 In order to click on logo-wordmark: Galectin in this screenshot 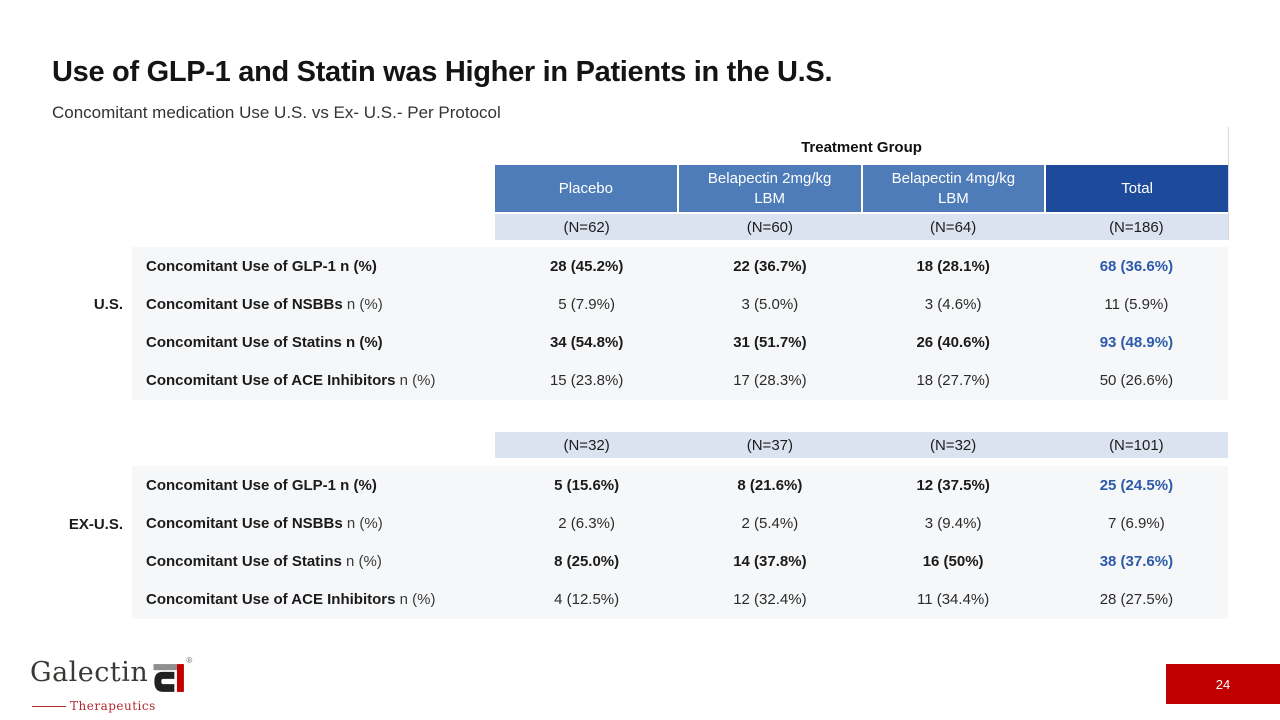, I will do `click(89, 672)`.